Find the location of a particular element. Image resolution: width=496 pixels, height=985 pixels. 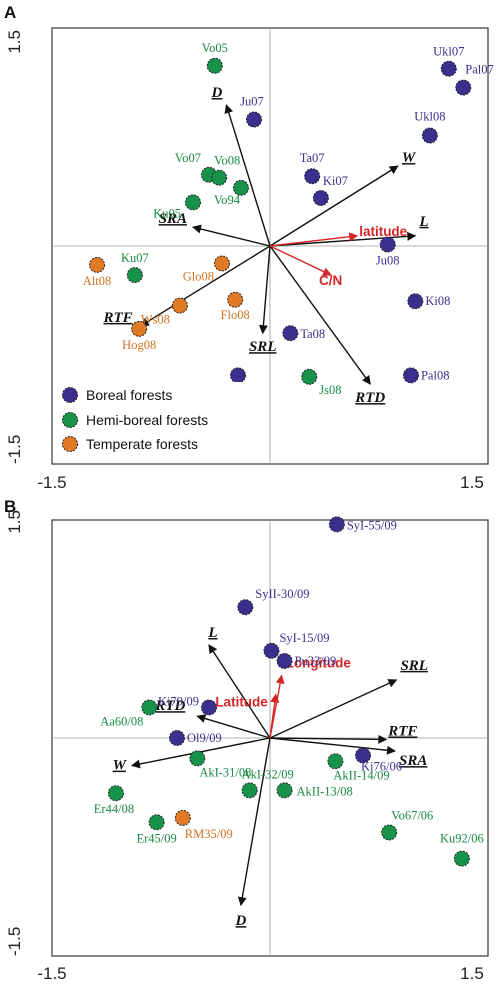

panel-a-point-ta07 is located at coordinates (312, 176).